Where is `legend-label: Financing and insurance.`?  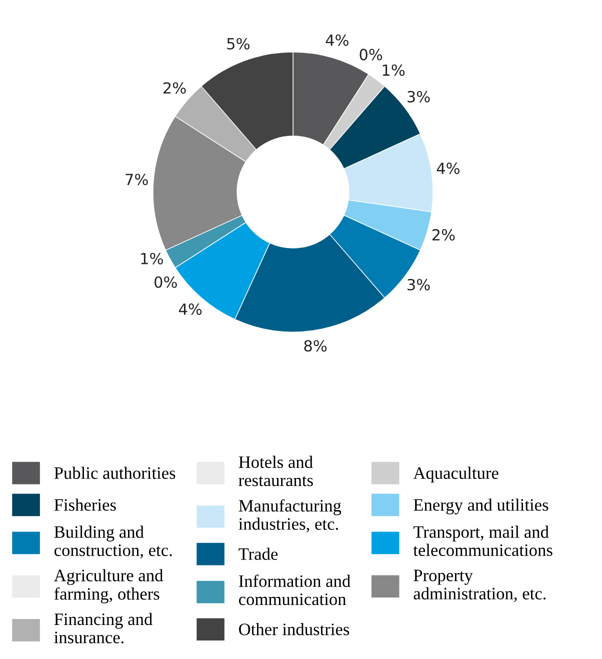
legend-label: Financing and insurance. is located at coordinates (103, 628).